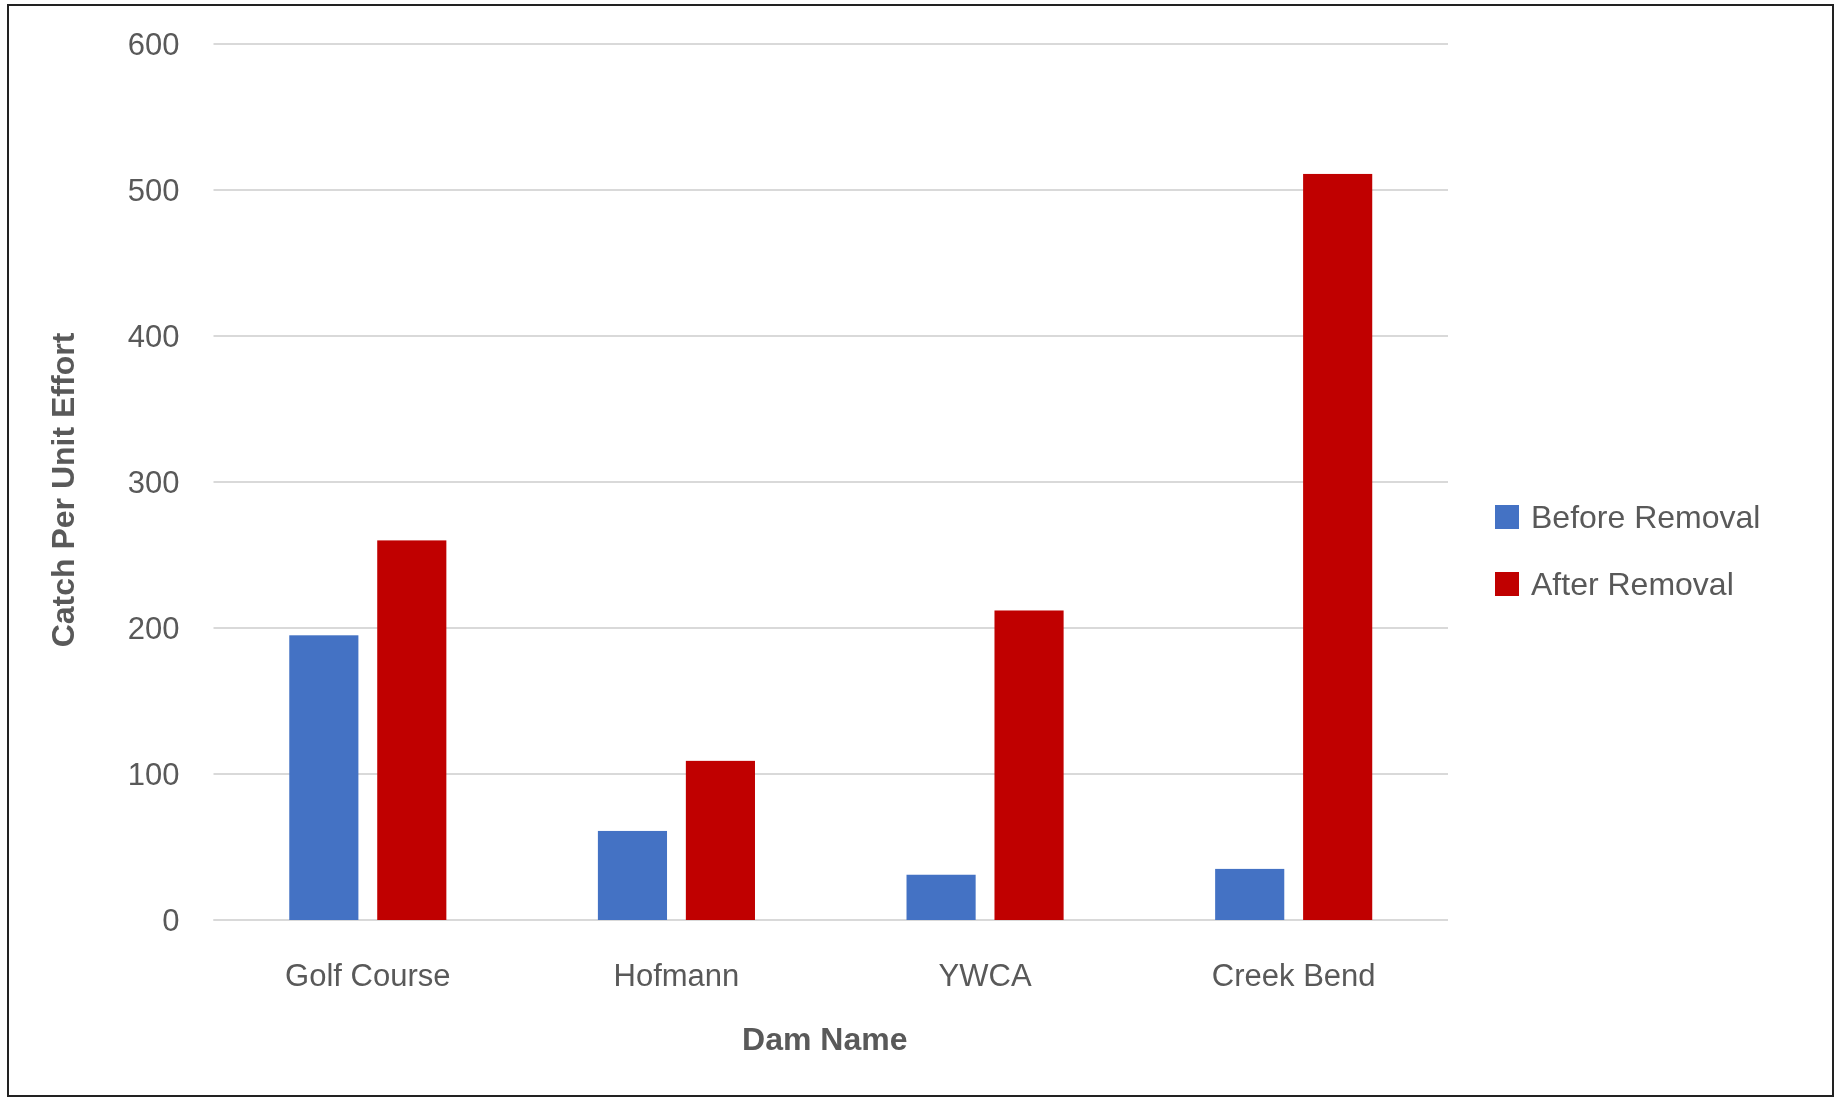 The width and height of the screenshot is (1839, 1097). Describe the element at coordinates (1632, 584) in the screenshot. I see `legend-label: After Removal` at that location.